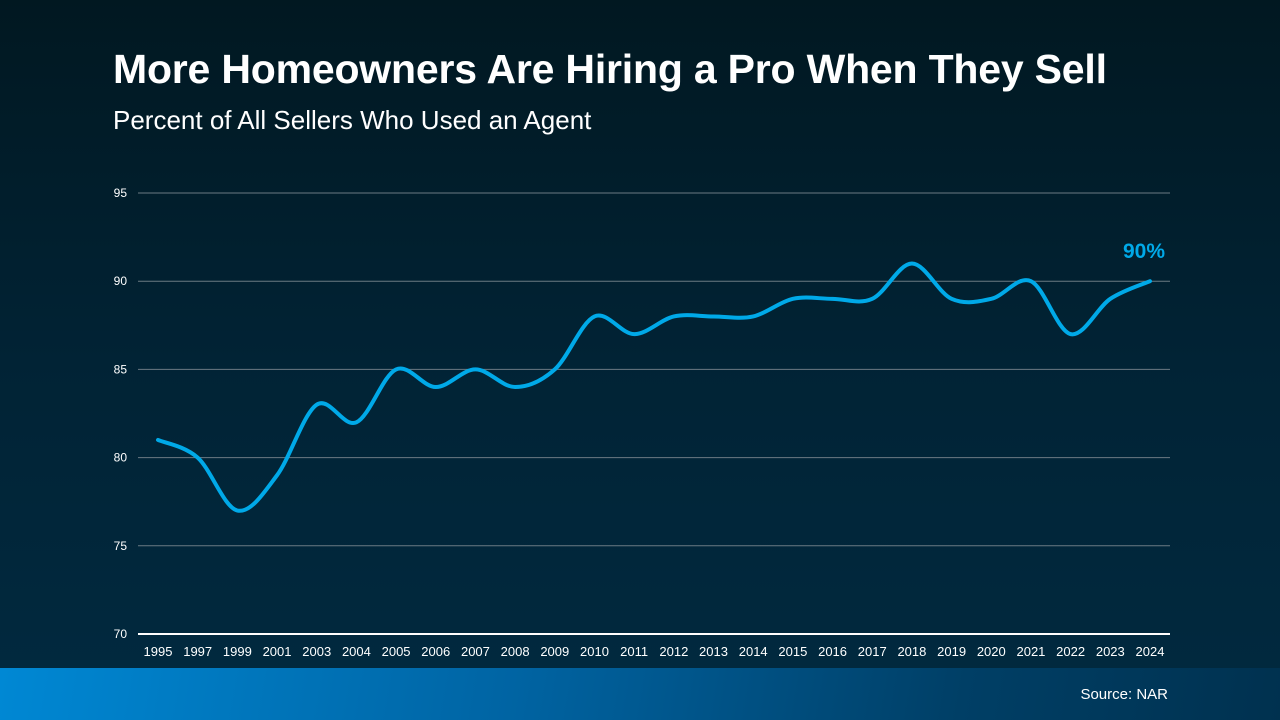 The width and height of the screenshot is (1280, 720). What do you see at coordinates (872, 651) in the screenshot?
I see `x-tick-label: 2017` at bounding box center [872, 651].